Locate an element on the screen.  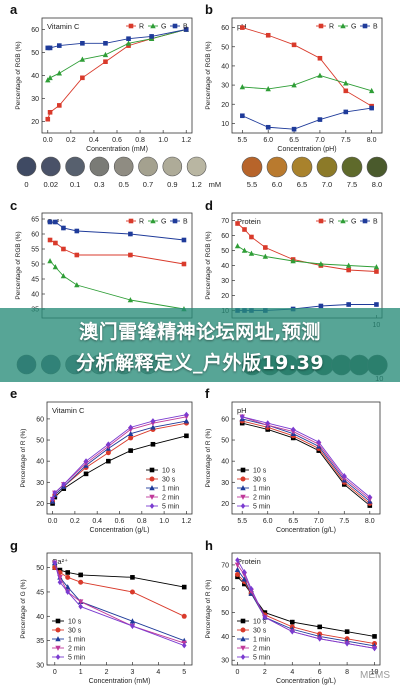
overlay-banner: 澳门雷锋精神论坛网址,预测 分析解释定义_户外版19.39 is located at coordinates (200, 345).